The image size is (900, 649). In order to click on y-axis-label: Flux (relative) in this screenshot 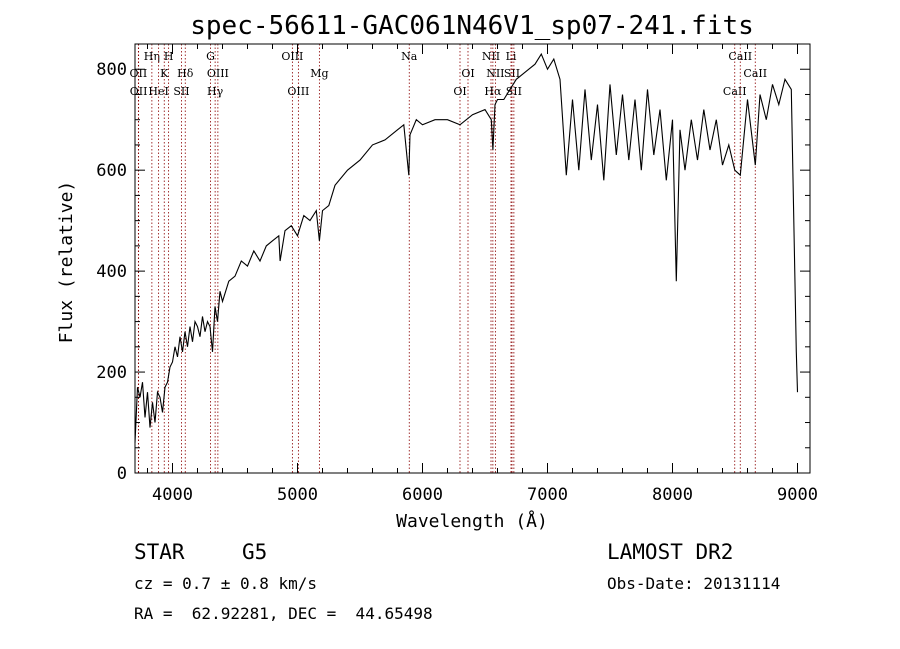, I will do `click(66, 262)`.